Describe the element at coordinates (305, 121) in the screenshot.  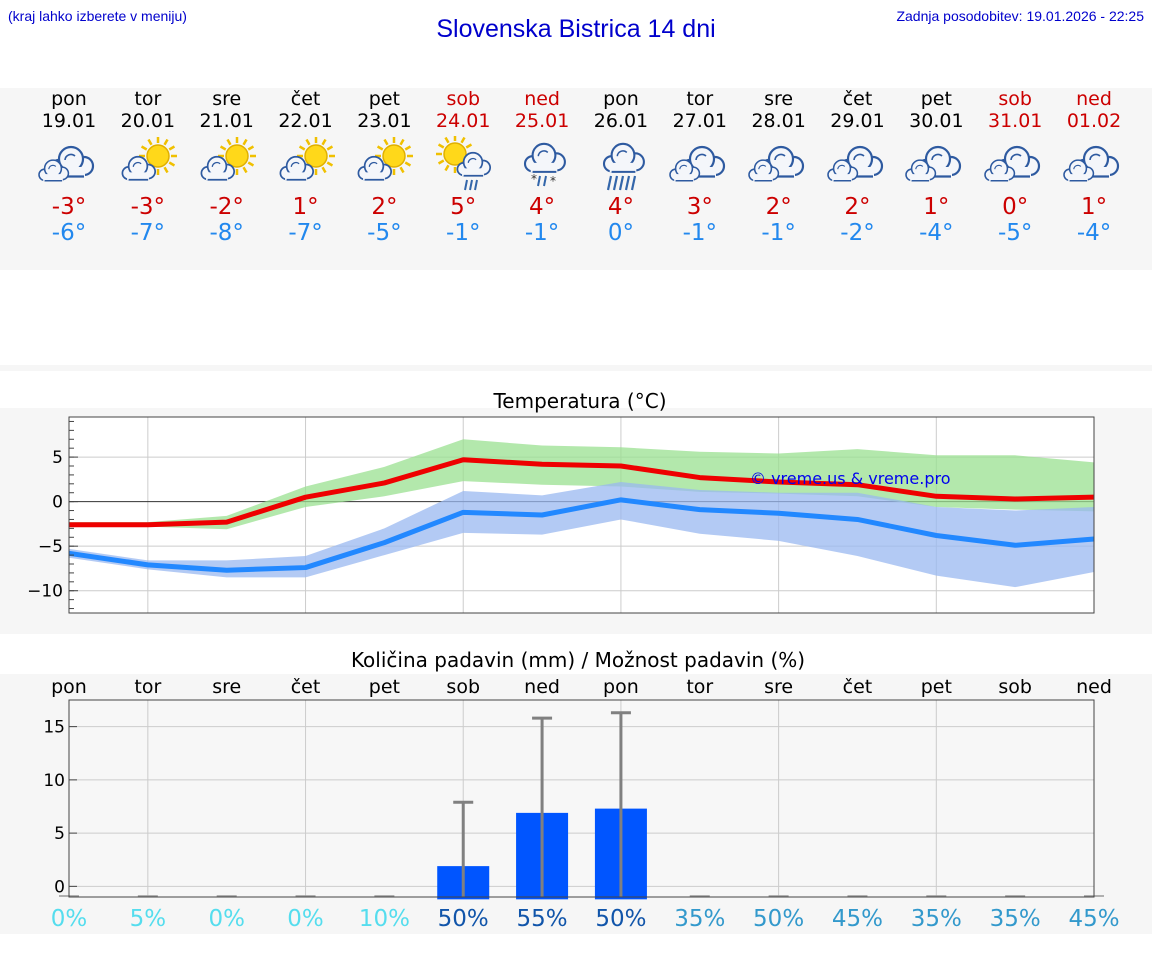
I see `day-date: 22.01` at that location.